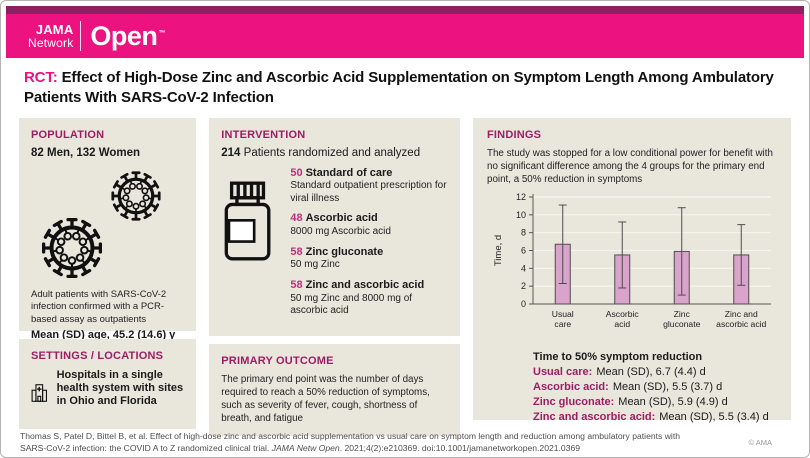 The width and height of the screenshot is (810, 458). I want to click on result-label: Usual care:, so click(563, 371).